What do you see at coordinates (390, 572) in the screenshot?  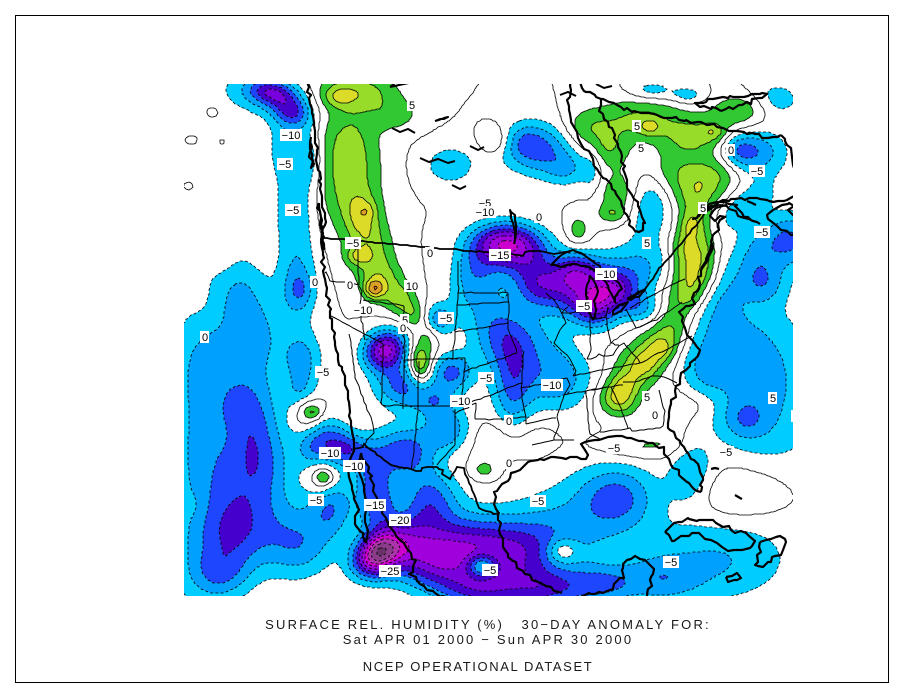 I see `svg-text: −25` at bounding box center [390, 572].